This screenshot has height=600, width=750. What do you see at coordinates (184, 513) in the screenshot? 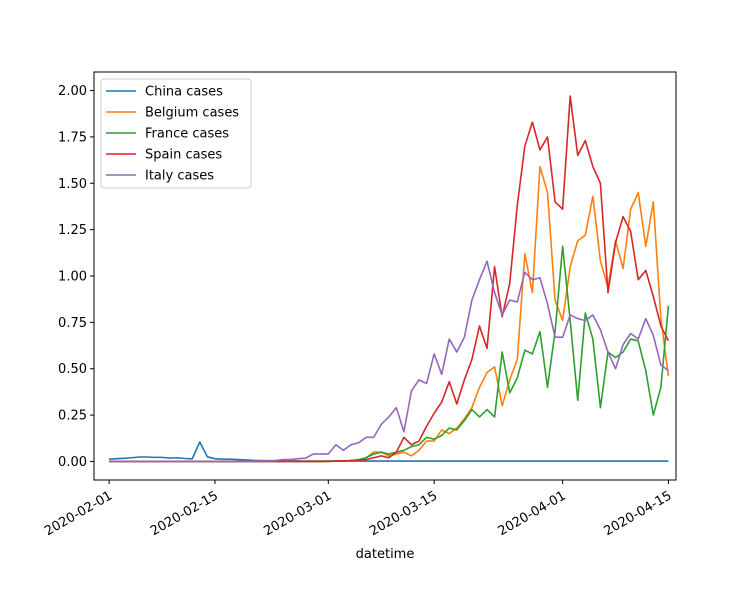
I see `x-tick-label: 2020-02-15` at bounding box center [184, 513].